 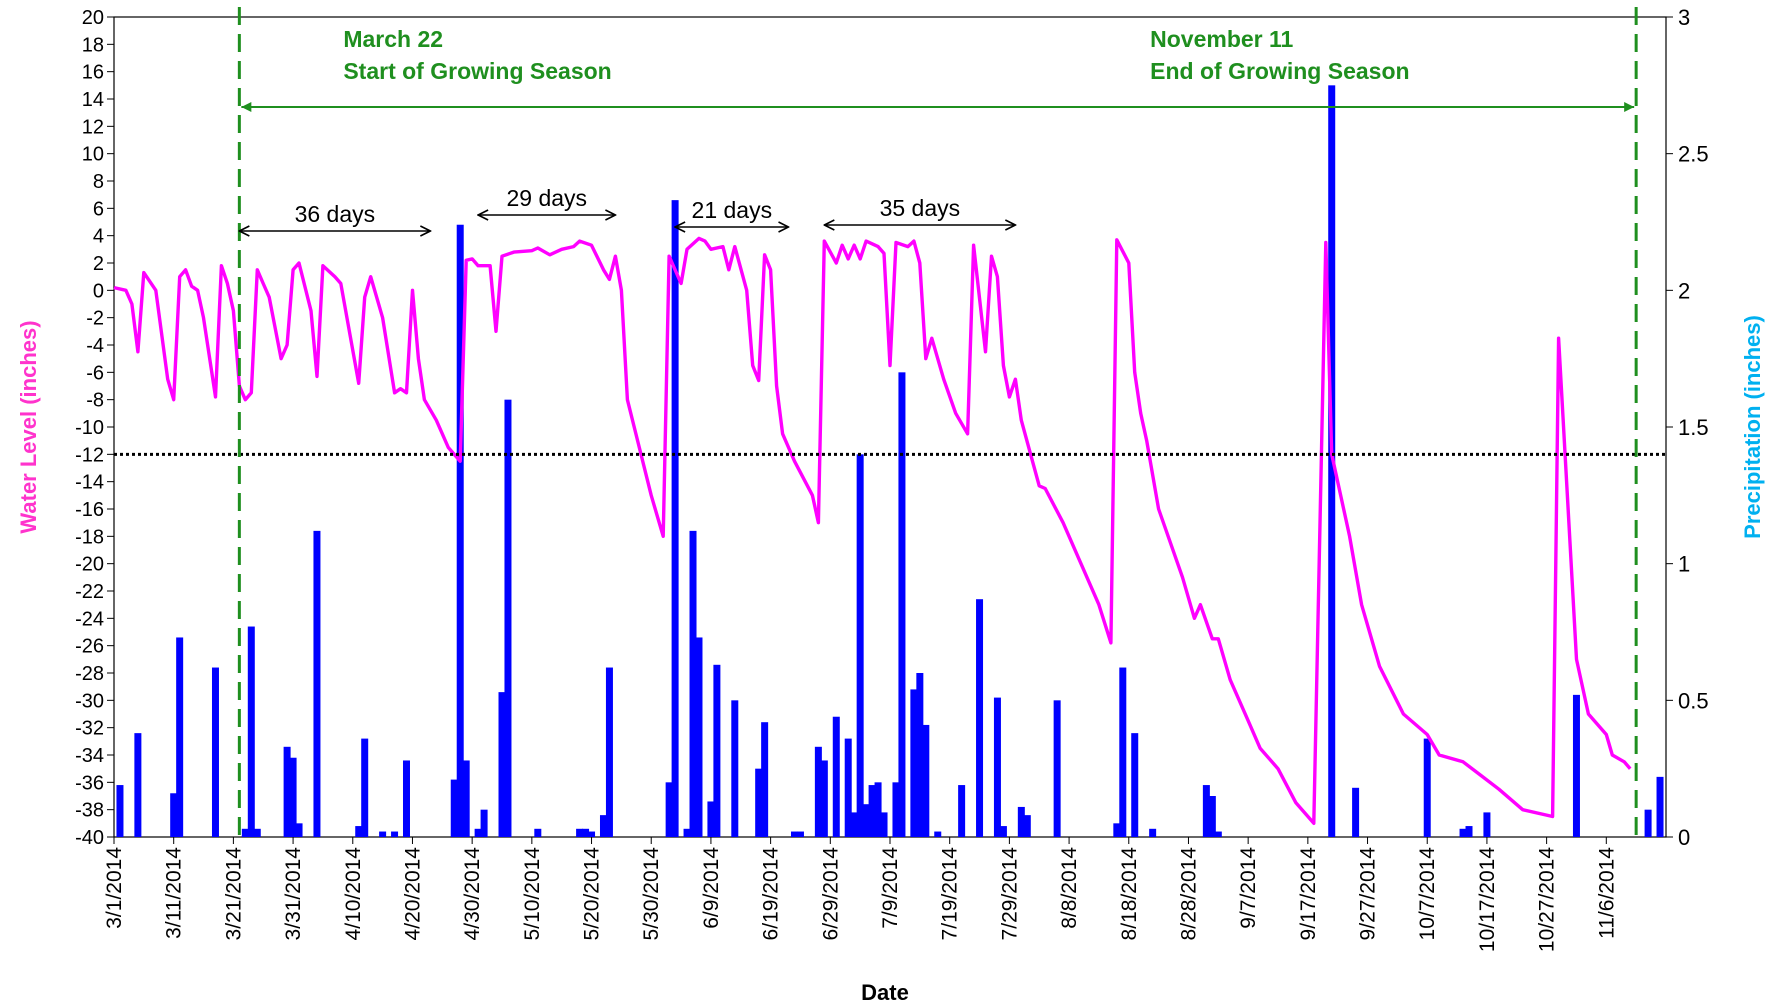 I want to click on x-tick-label: 8/28/2014, so click(x=1188, y=894).